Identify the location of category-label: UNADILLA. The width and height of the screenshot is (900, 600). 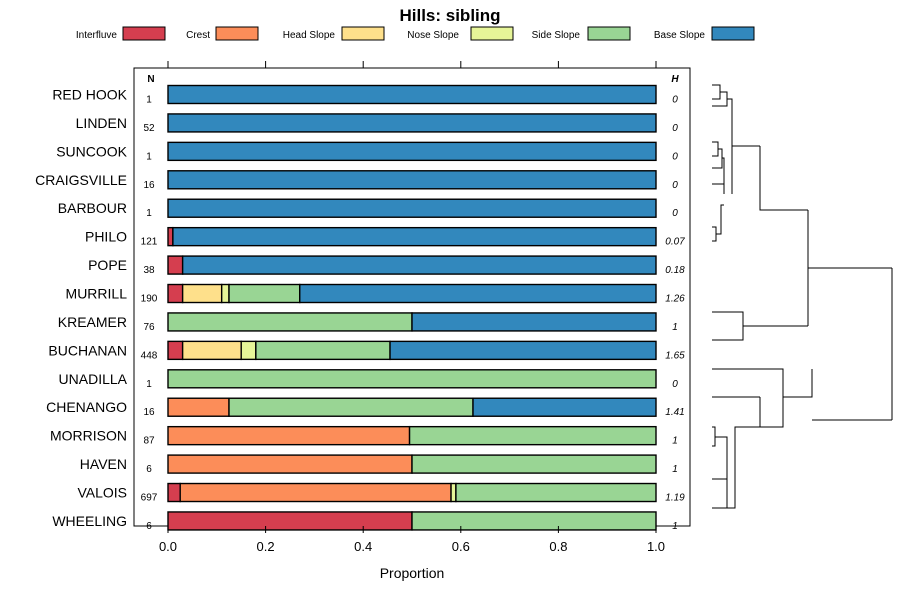
(93, 379).